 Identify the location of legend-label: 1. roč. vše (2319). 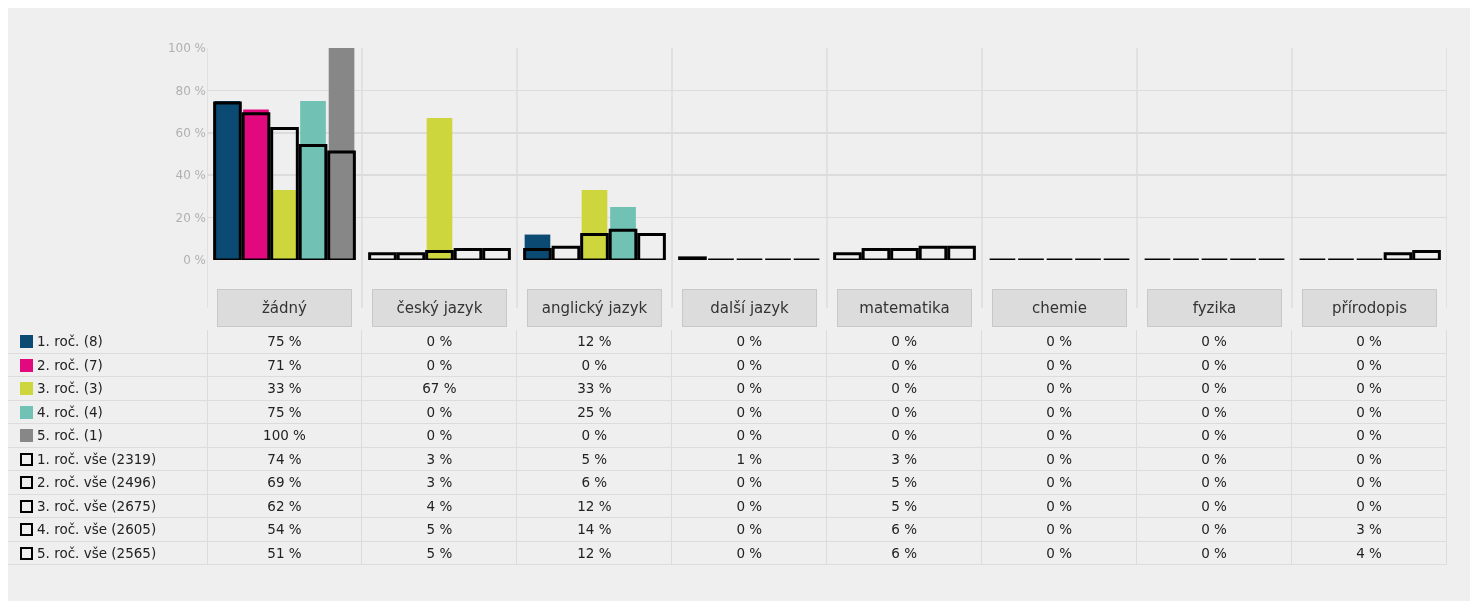
(97, 458).